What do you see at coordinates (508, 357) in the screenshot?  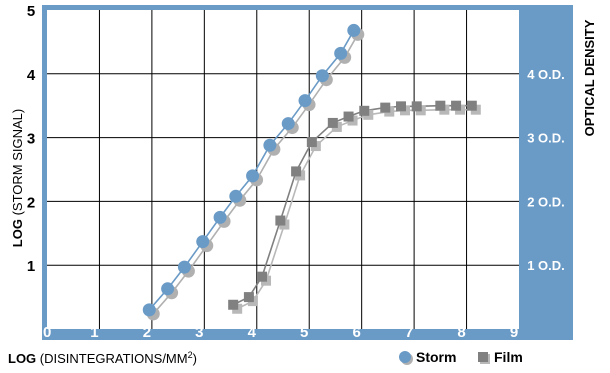 I see `legend-film-label: Film` at bounding box center [508, 357].